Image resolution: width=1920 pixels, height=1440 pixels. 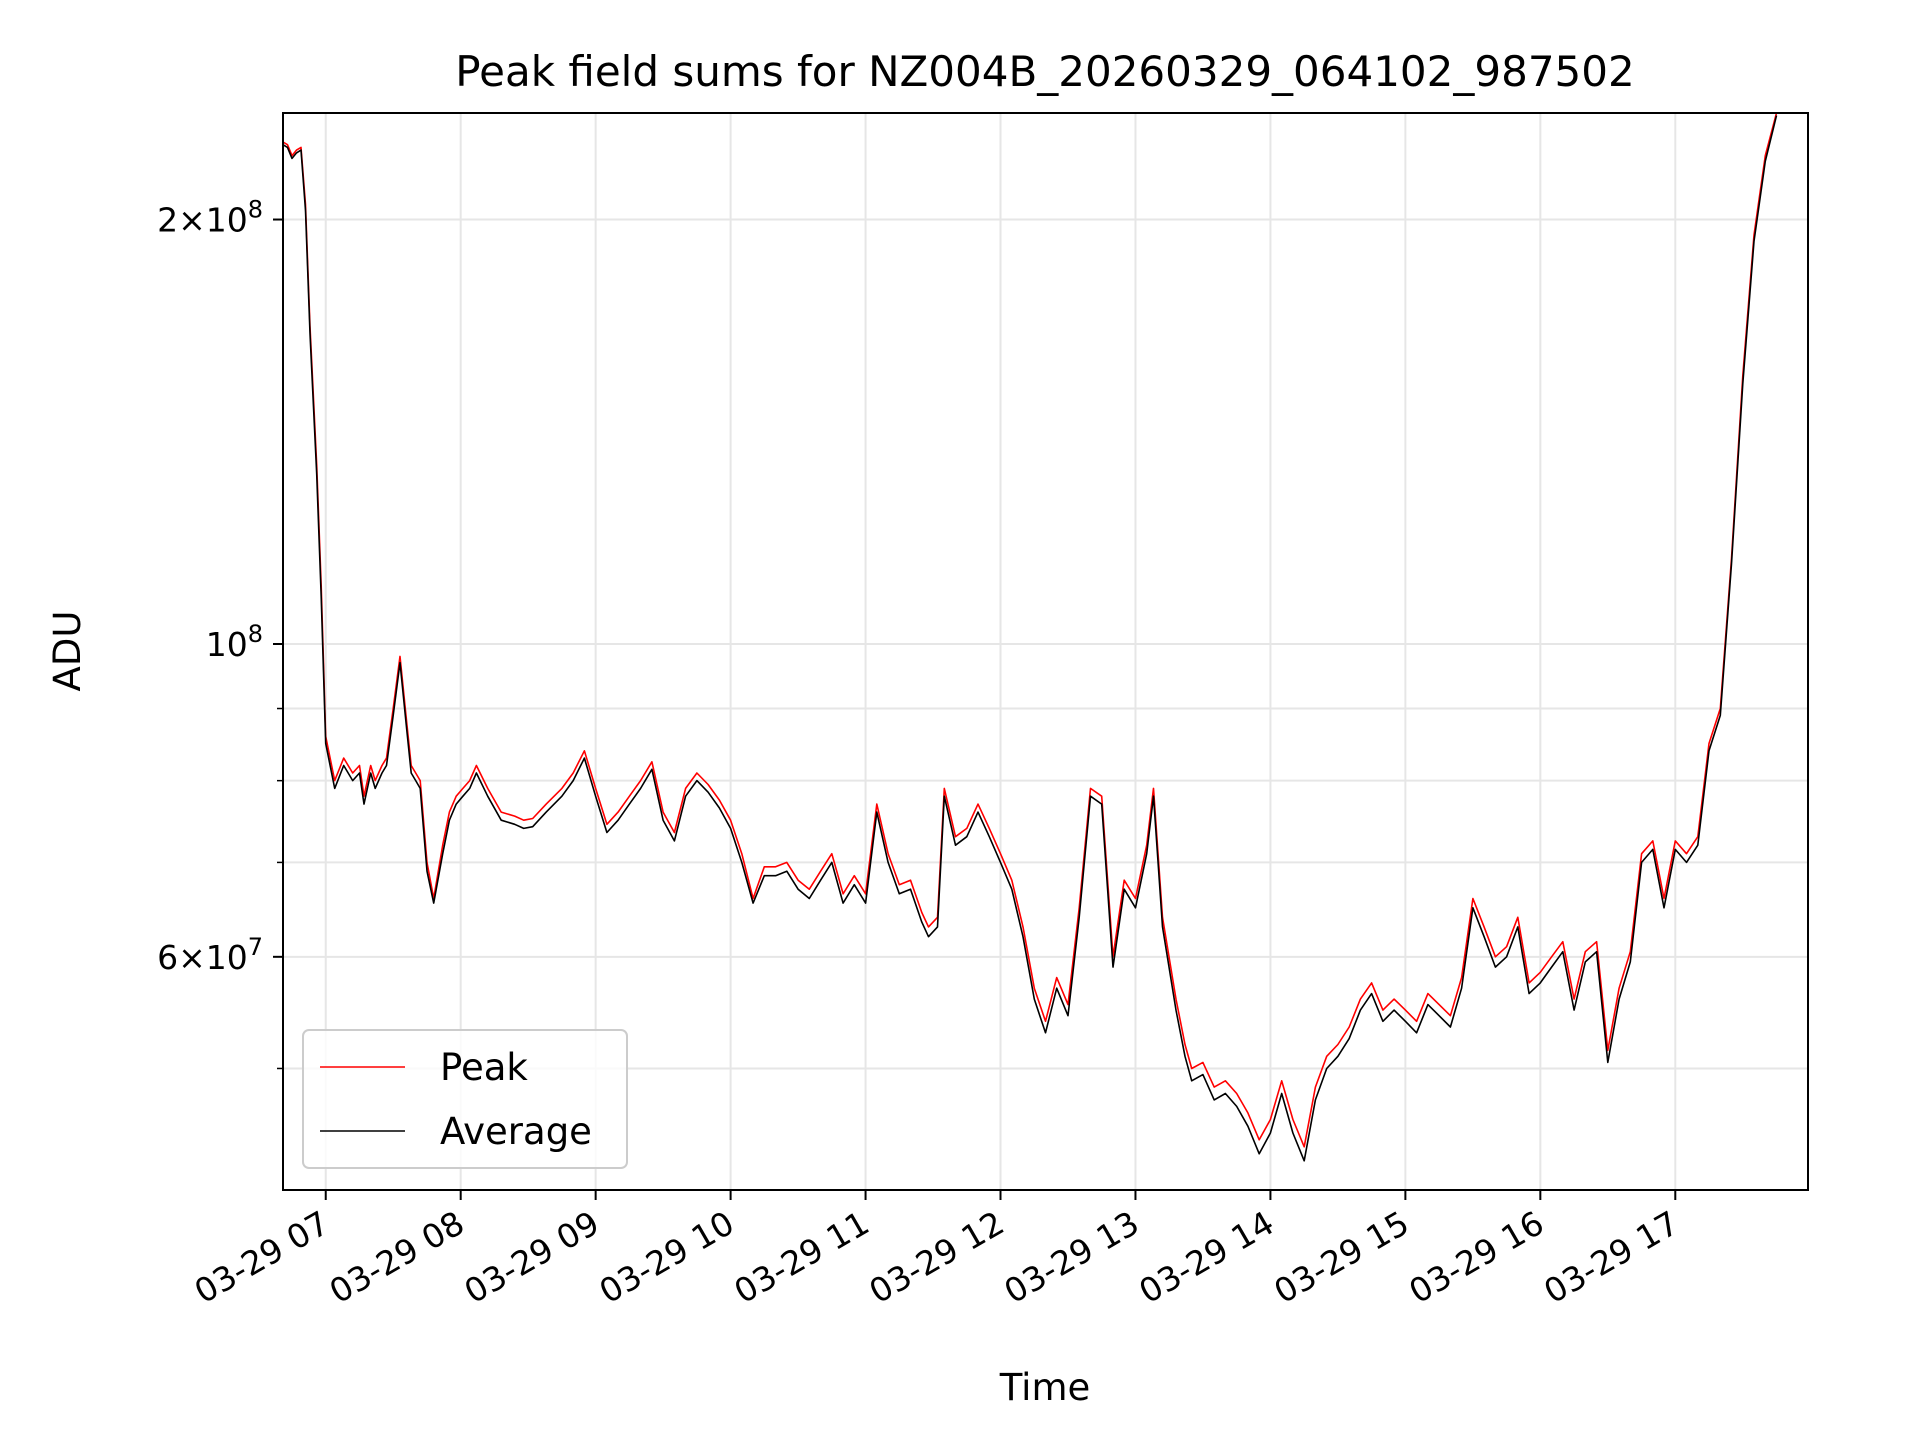 What do you see at coordinates (234, 642) in the screenshot?
I see `y-tick-label: 108` at bounding box center [234, 642].